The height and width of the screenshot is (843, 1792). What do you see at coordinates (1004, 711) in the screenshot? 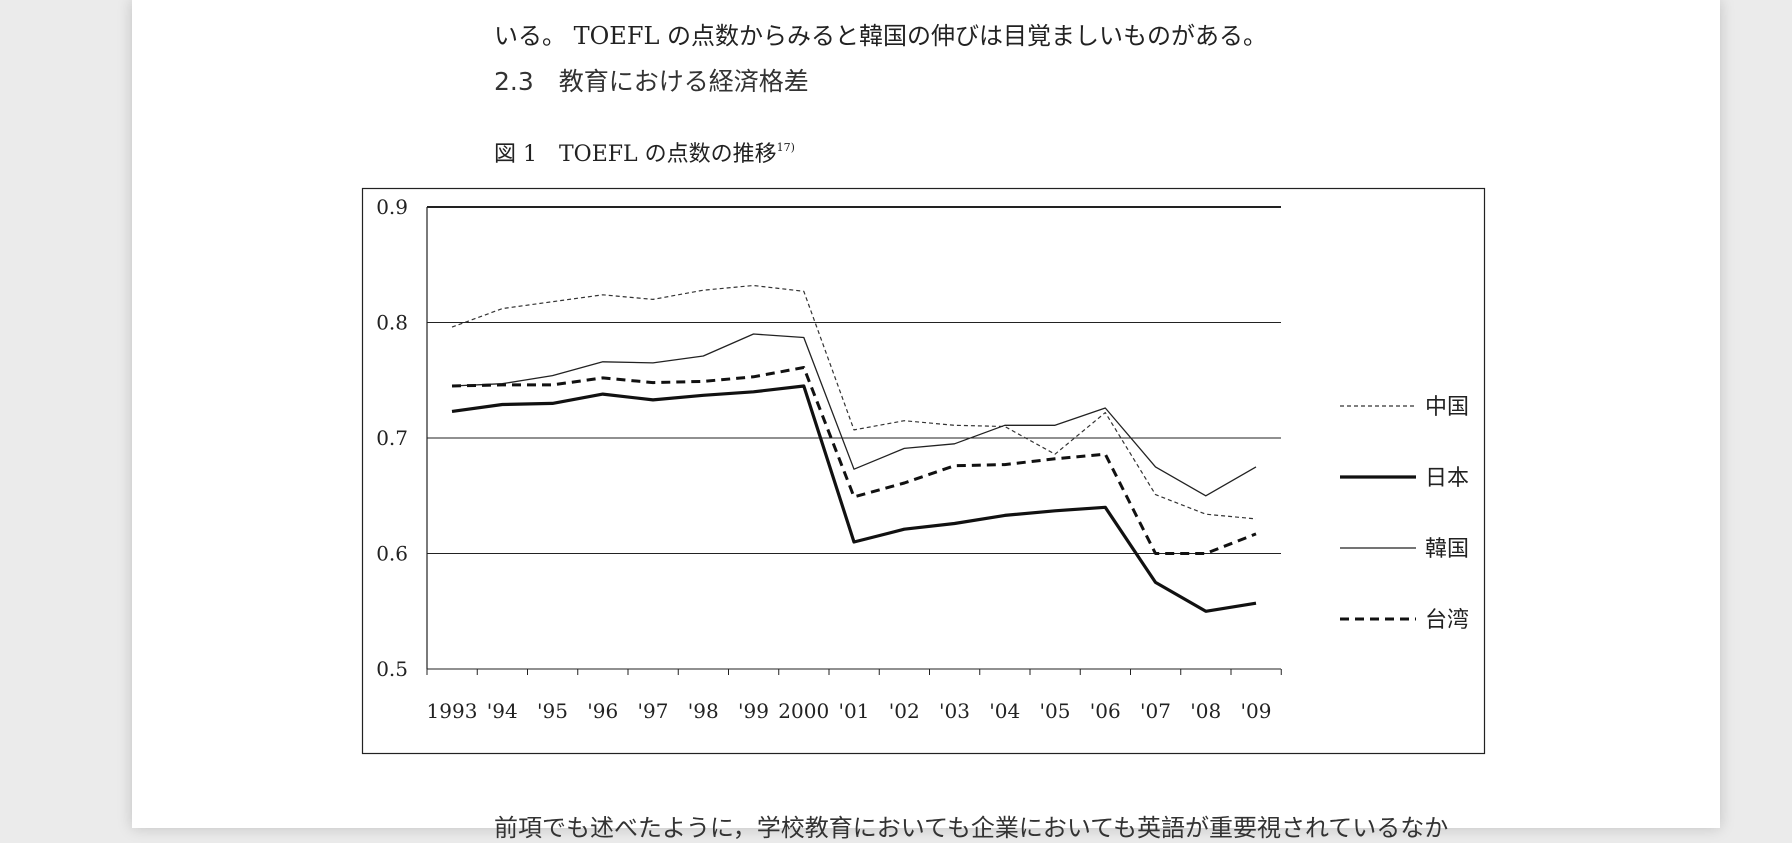
I see `x-tick-label: '04` at bounding box center [1004, 711].